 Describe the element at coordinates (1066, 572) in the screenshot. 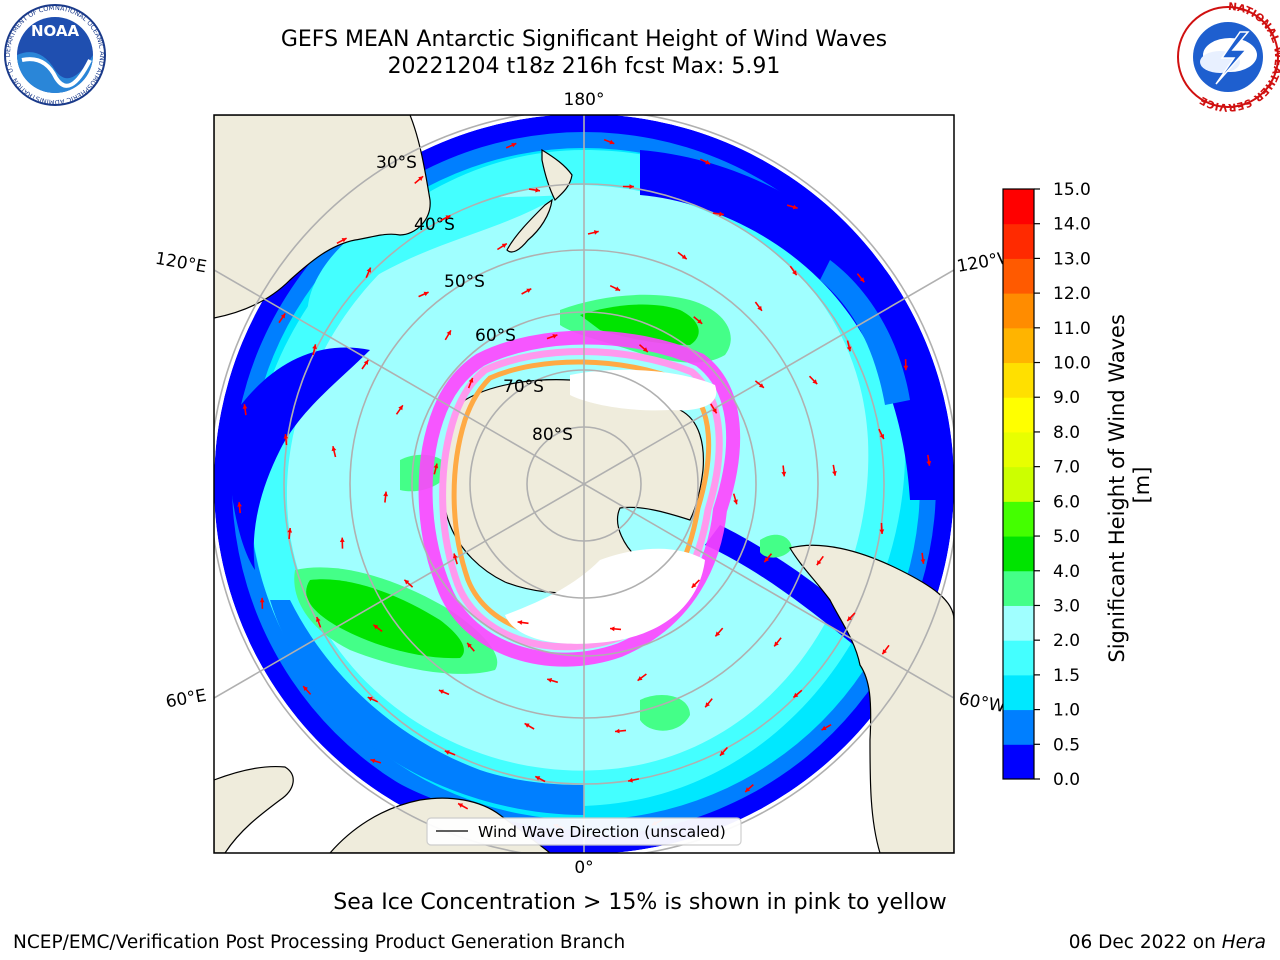

I see `colorbar-tick-label: 4.0` at that location.